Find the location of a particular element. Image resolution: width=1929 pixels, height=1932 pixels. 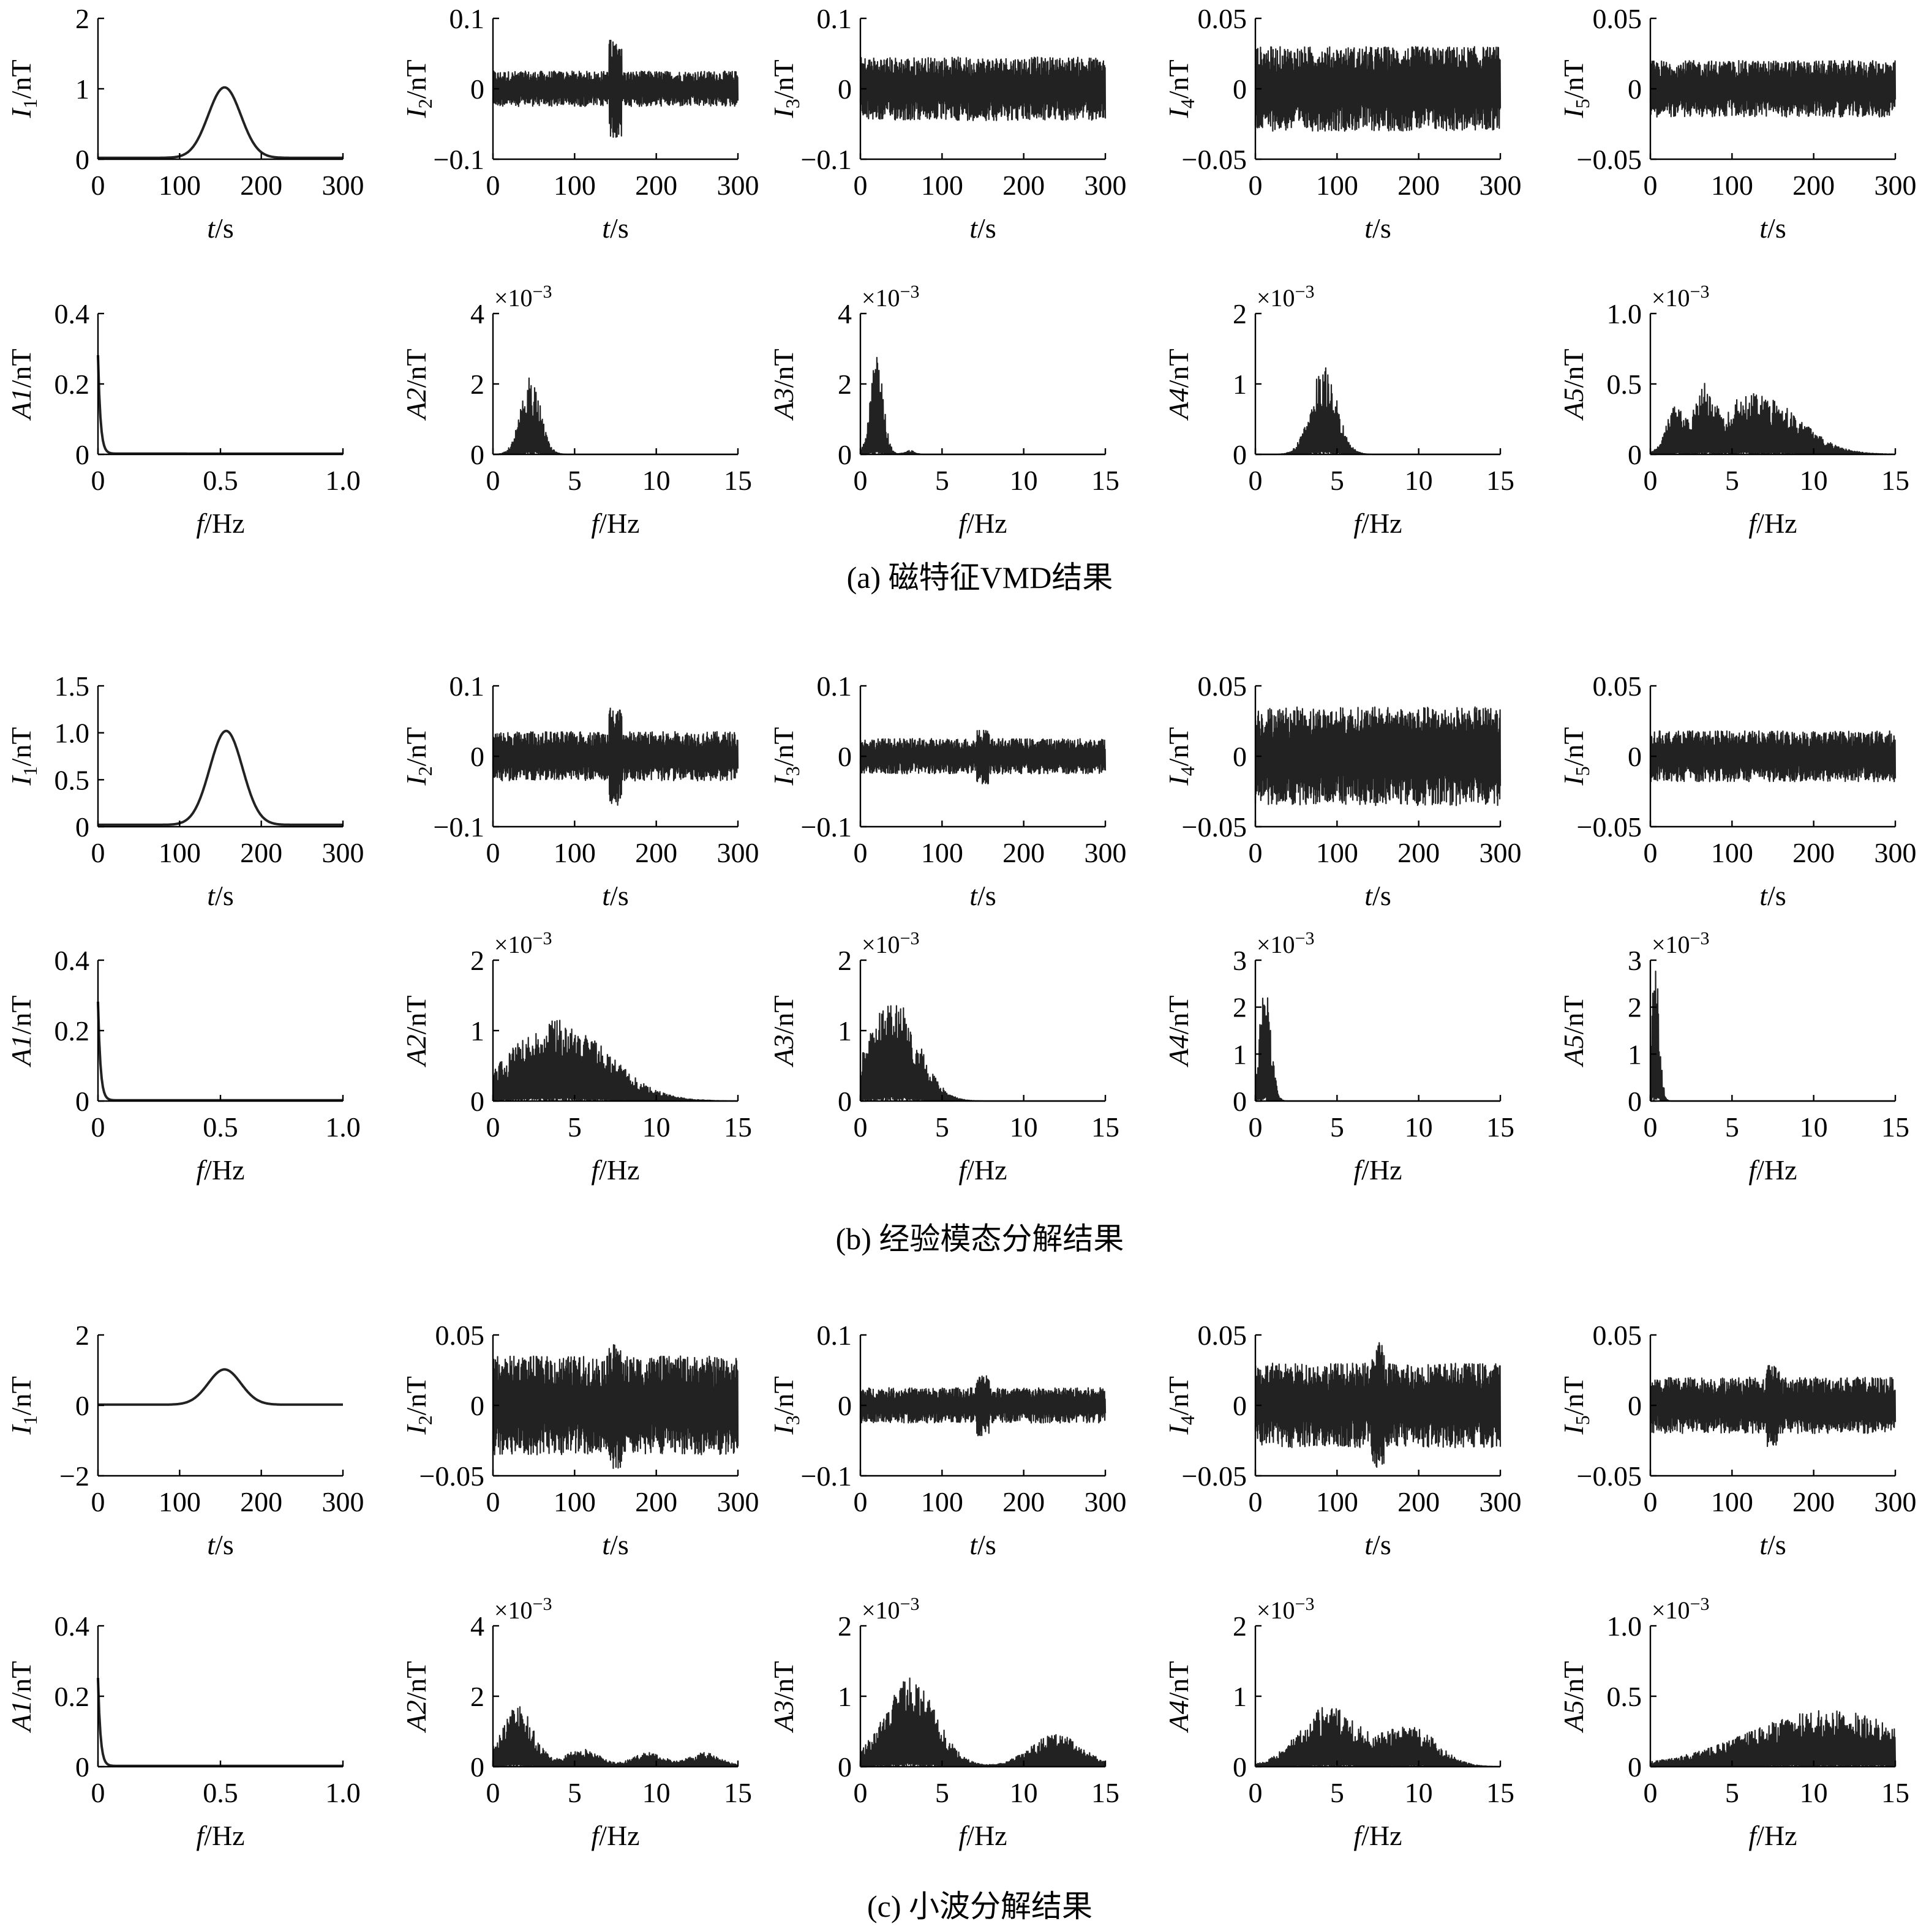

y-tick-label: −0.1 is located at coordinates (826, 1476).